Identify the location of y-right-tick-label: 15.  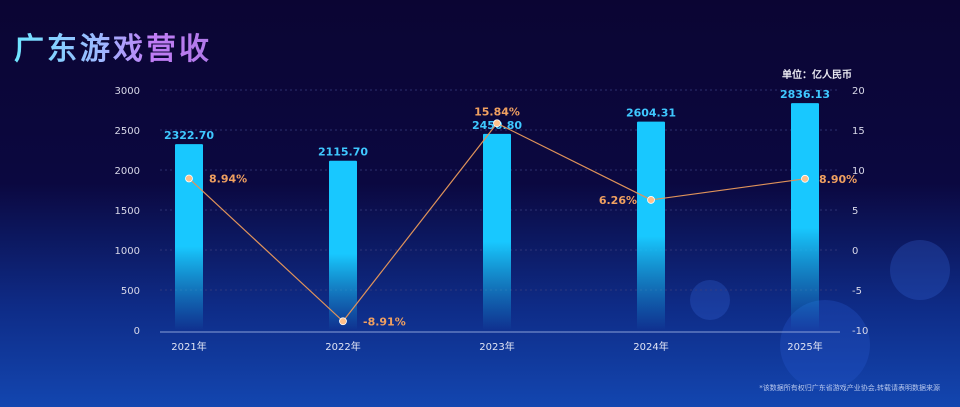
(858, 131).